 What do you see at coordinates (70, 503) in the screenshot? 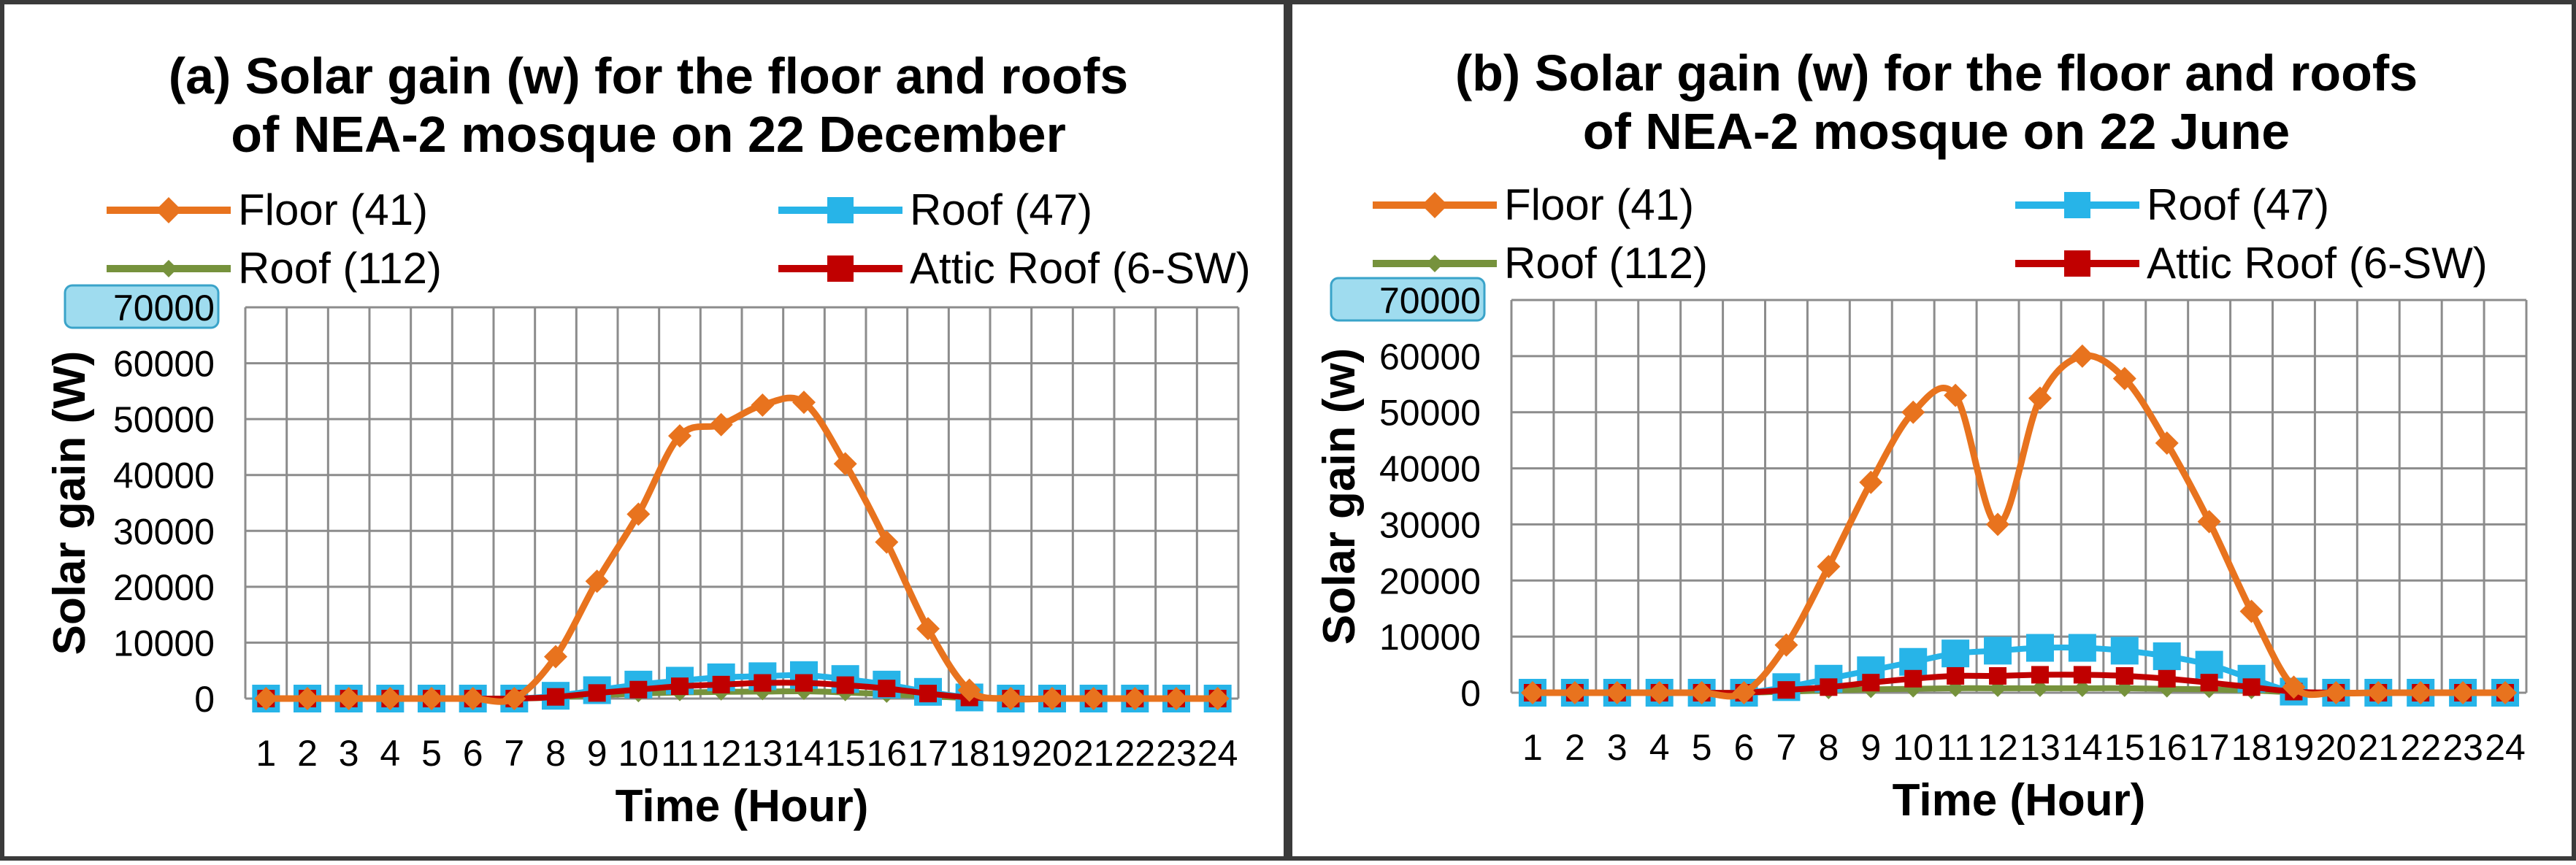
I see `chart-a-ylabel: Solar gain (W)` at bounding box center [70, 503].